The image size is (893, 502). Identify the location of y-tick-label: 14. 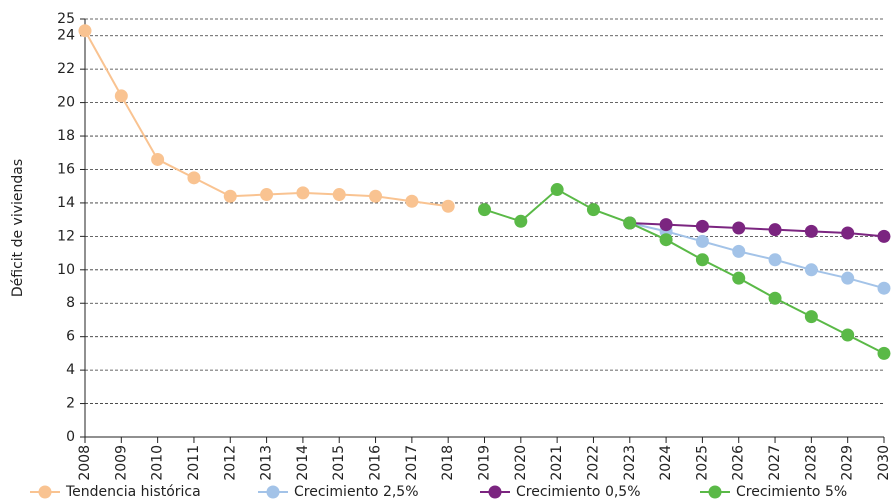
(66, 203).